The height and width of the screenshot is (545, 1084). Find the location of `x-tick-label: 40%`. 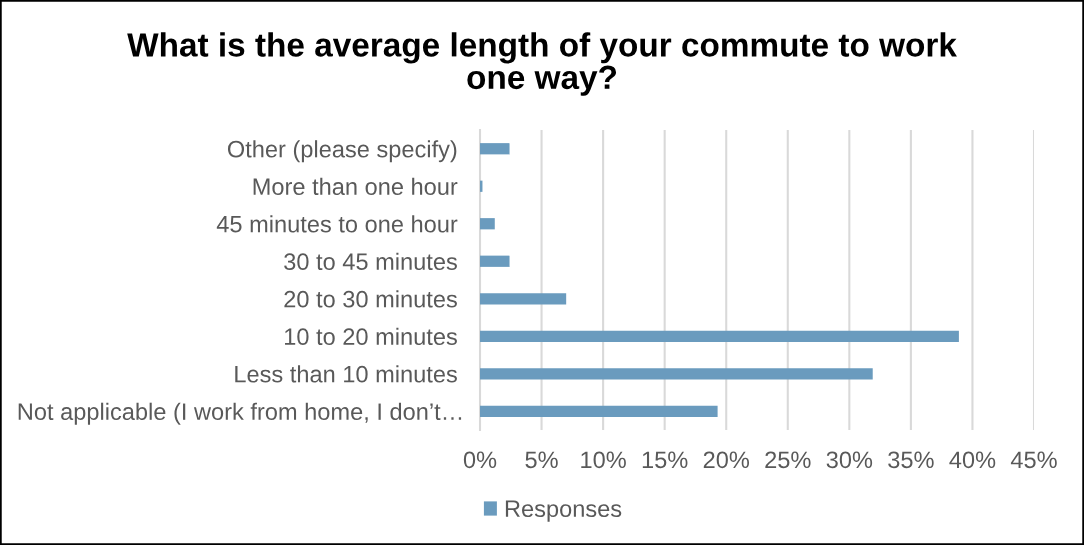

x-tick-label: 40% is located at coordinates (972, 460).